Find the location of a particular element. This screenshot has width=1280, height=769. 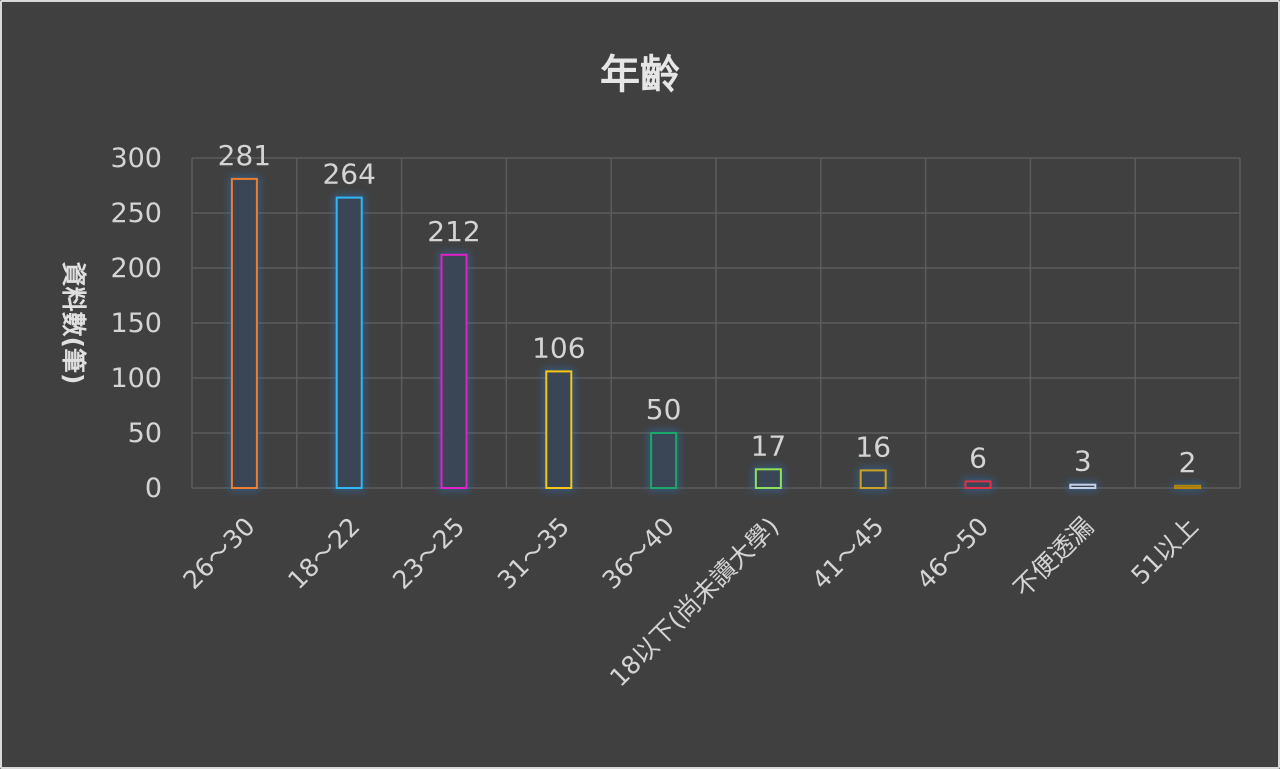

data-label: 281 is located at coordinates (244, 155).